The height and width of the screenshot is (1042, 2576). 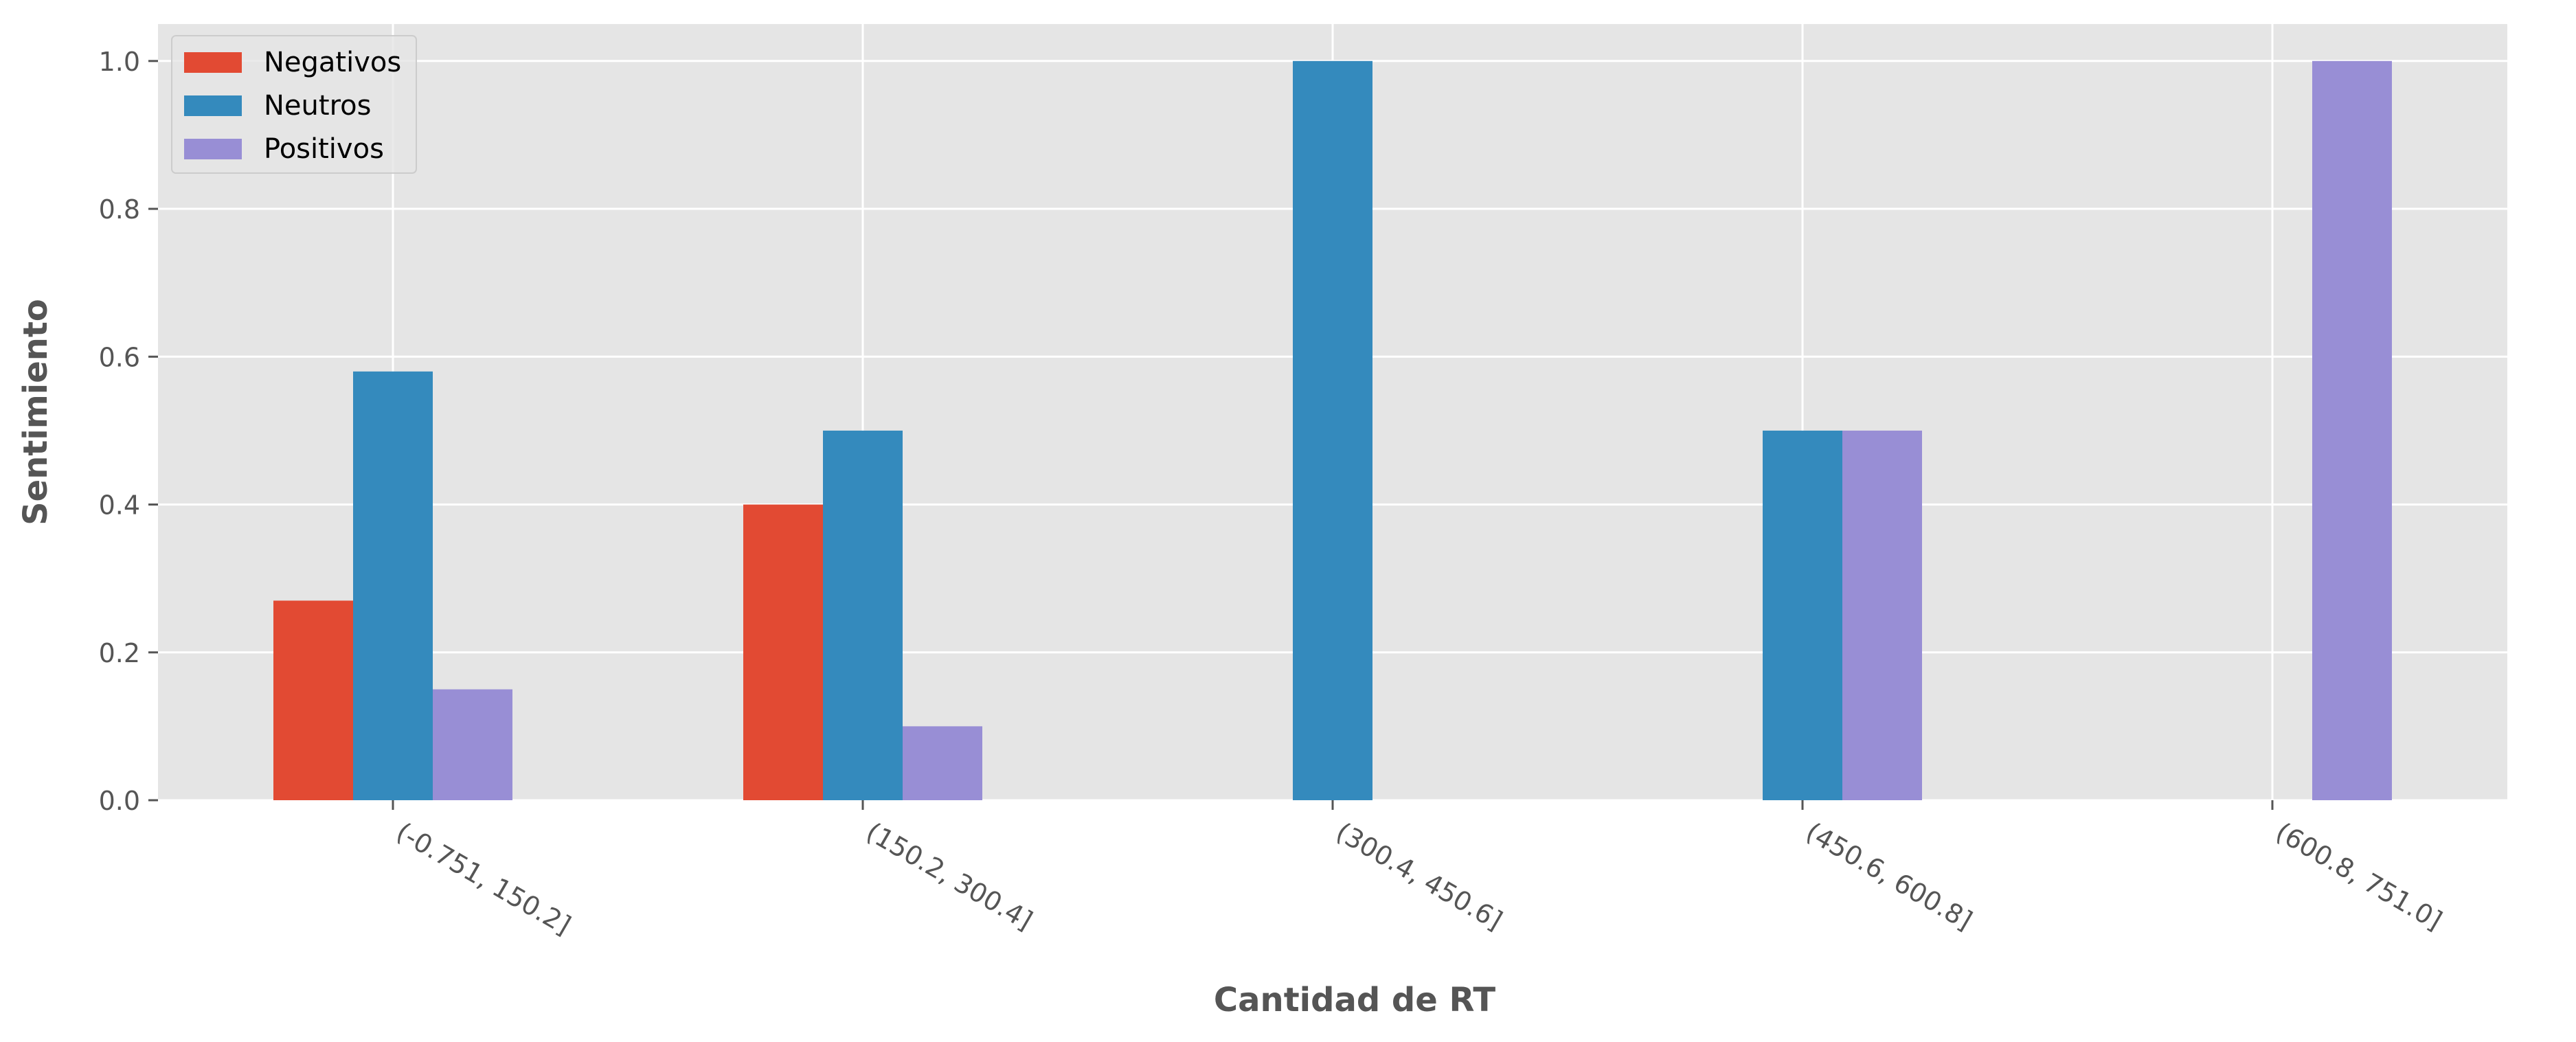 What do you see at coordinates (119, 506) in the screenshot?
I see `y-tick-label: 0.4` at bounding box center [119, 506].